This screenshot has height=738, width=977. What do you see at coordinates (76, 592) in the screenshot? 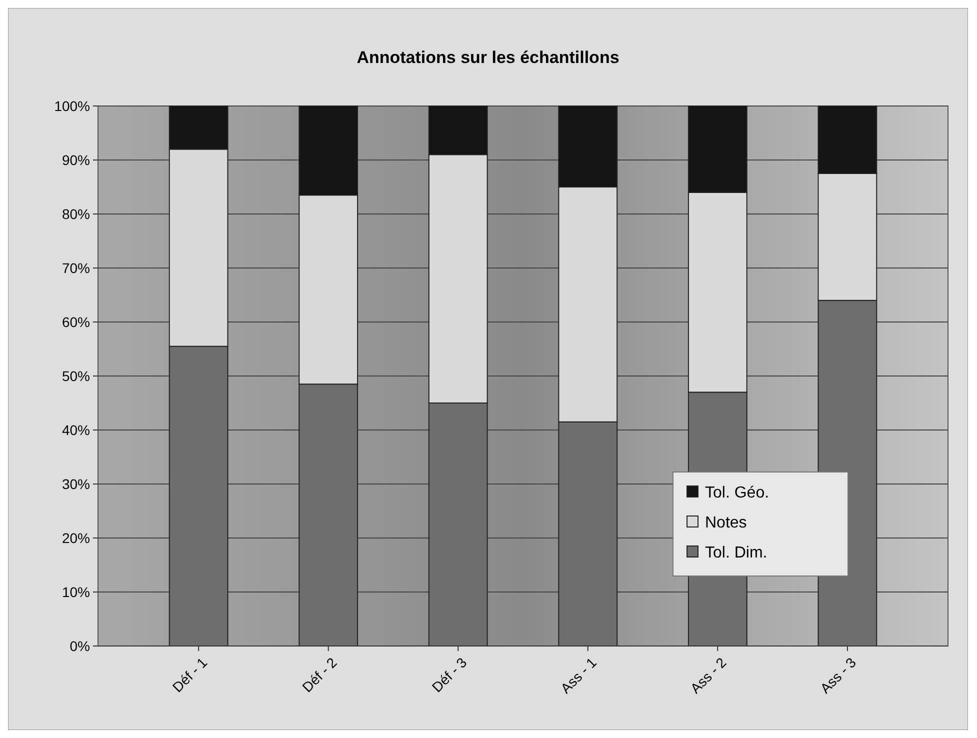
I see `y-tick-label: 10%` at bounding box center [76, 592].